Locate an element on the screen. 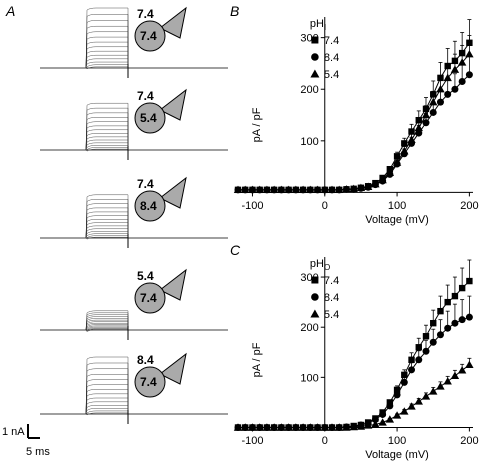 Image resolution: width=480 pixels, height=461 pixels. inside-ph-label: 8.4 is located at coordinates (148, 206).